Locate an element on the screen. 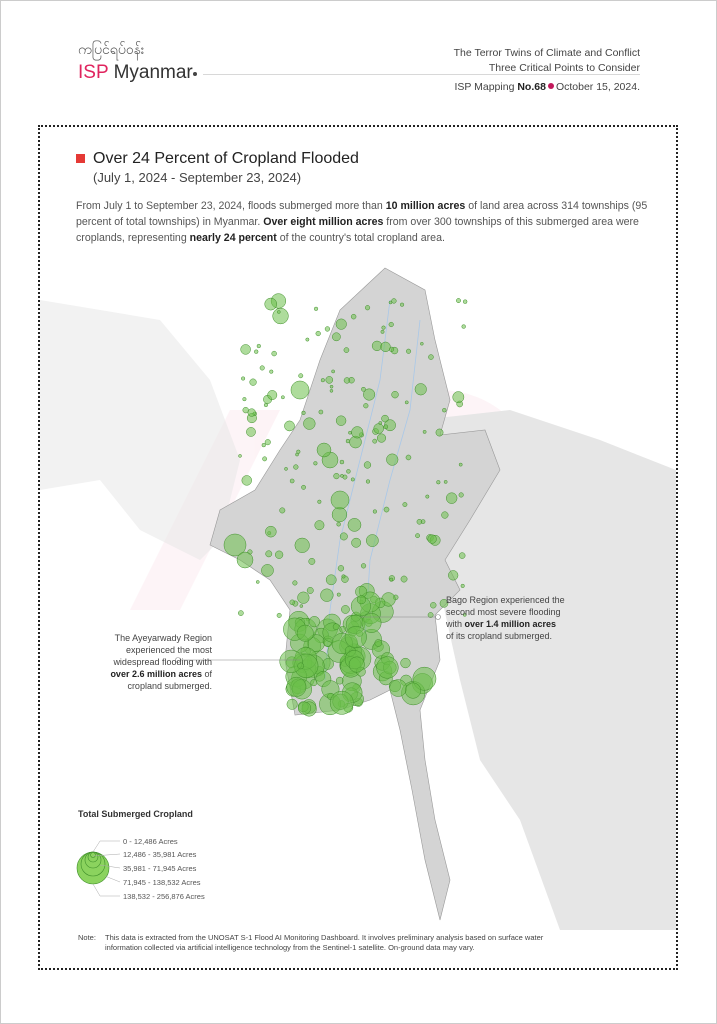 The width and height of the screenshot is (717, 1024). para-bold: nearly 24 percent is located at coordinates (233, 238).